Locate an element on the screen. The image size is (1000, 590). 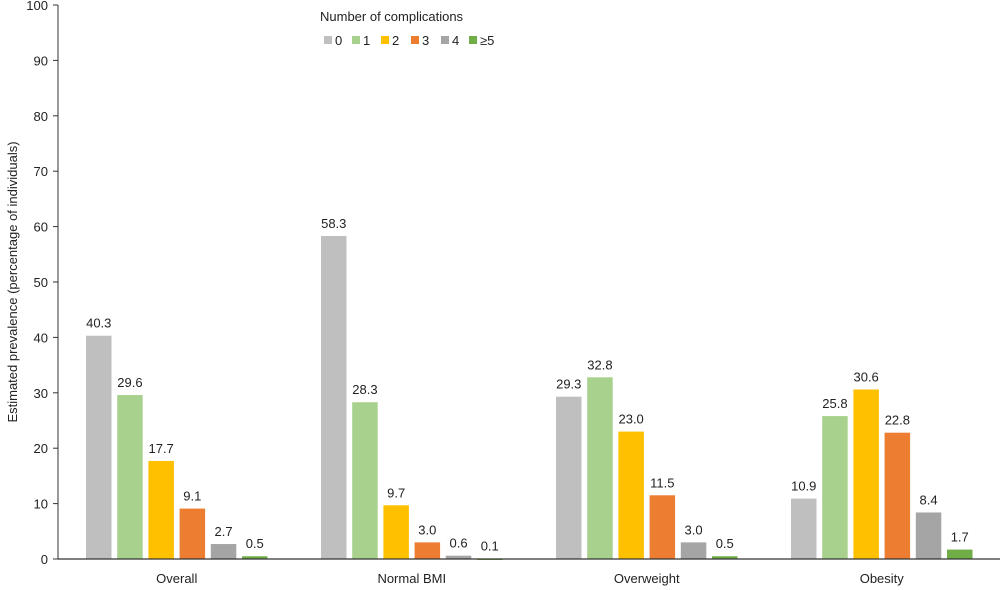
y-tick-label: 30 is located at coordinates (41, 393).